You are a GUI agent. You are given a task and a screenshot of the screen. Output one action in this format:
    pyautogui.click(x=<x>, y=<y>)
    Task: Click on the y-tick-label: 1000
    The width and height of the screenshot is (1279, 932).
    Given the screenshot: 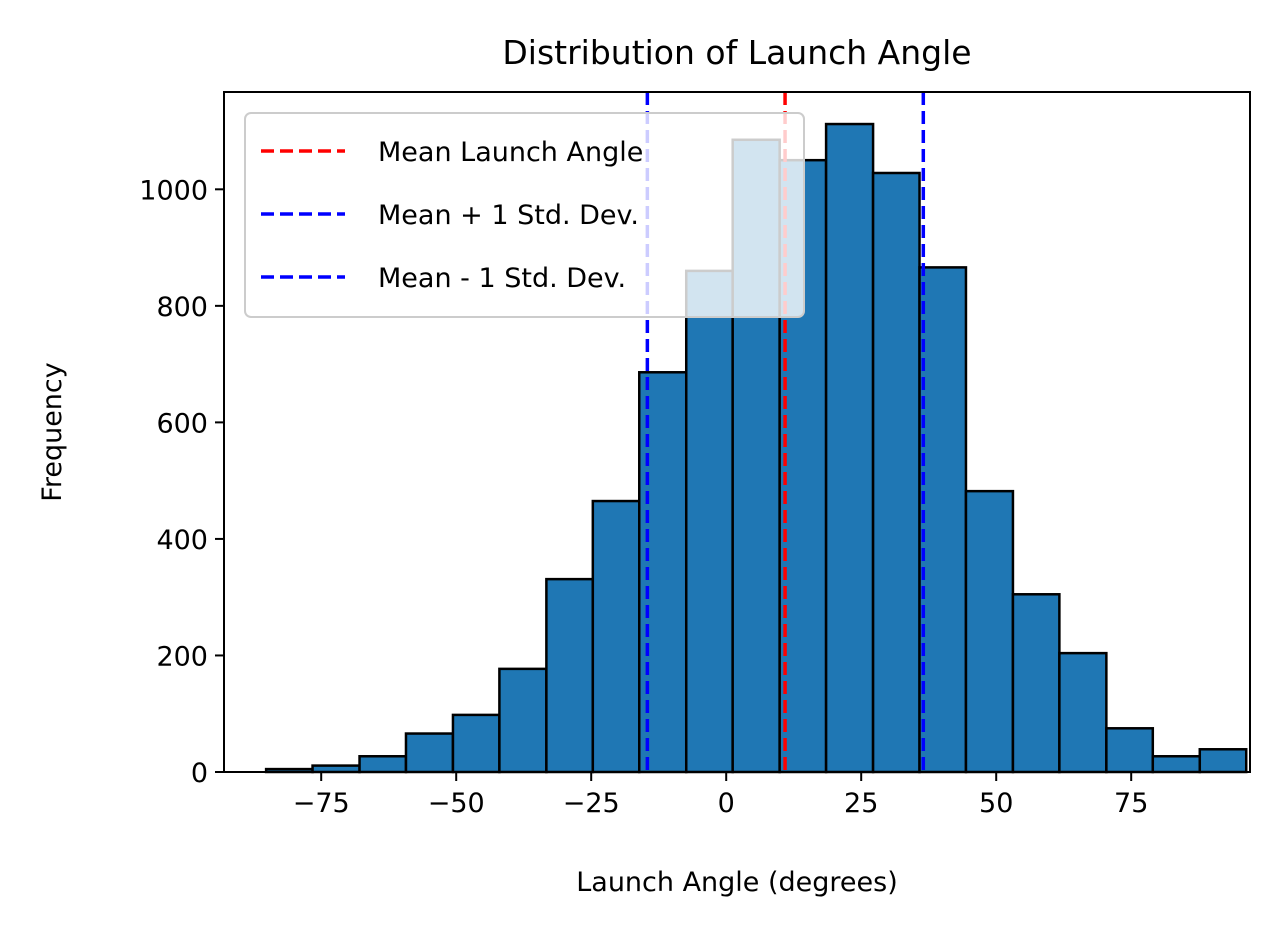 What is the action you would take?
    pyautogui.click(x=173, y=190)
    